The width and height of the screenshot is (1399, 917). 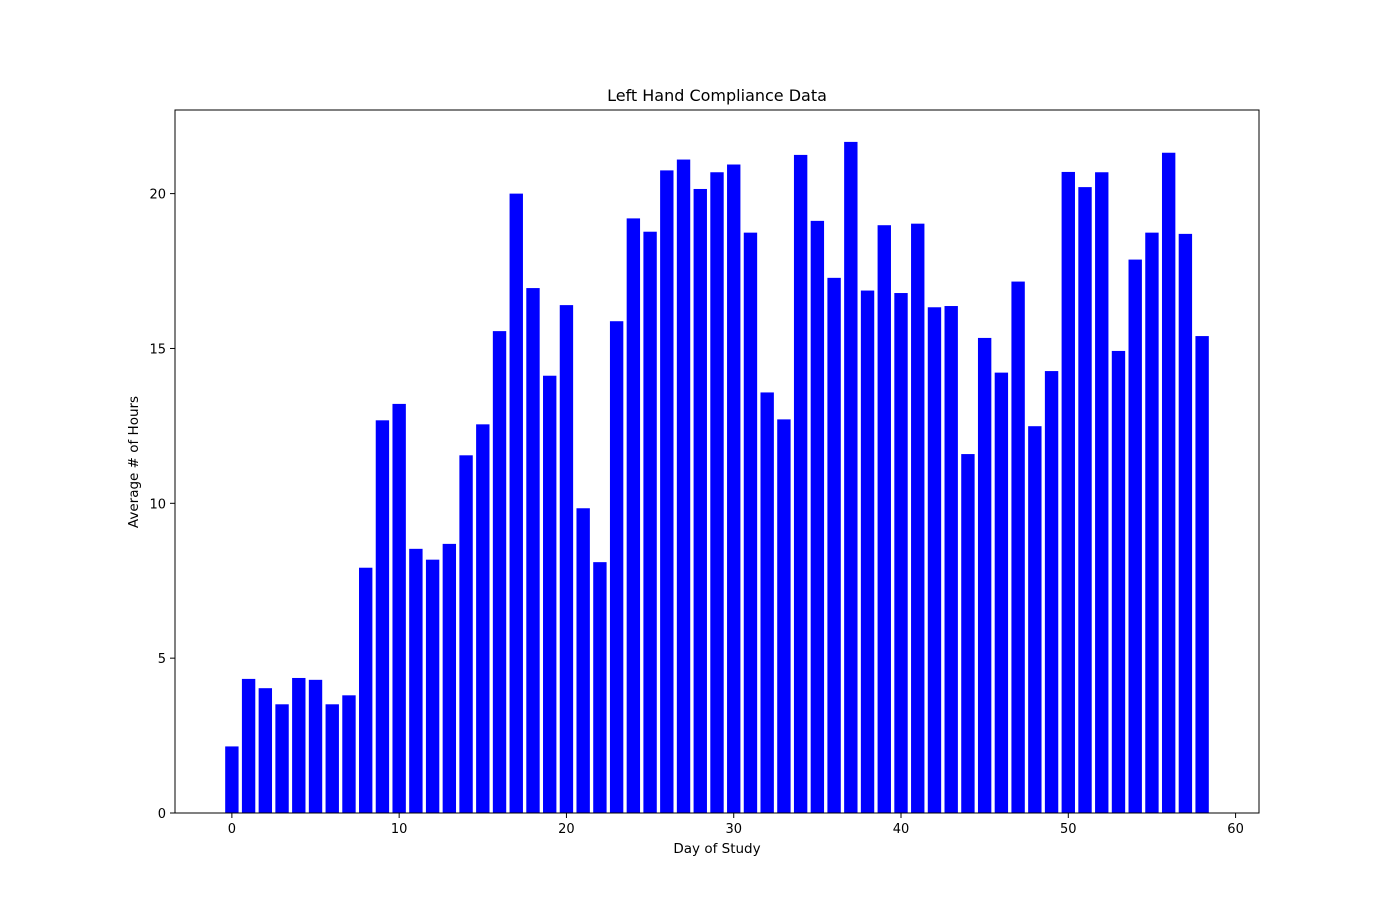 I want to click on y-tick-label: 15, so click(x=157, y=349).